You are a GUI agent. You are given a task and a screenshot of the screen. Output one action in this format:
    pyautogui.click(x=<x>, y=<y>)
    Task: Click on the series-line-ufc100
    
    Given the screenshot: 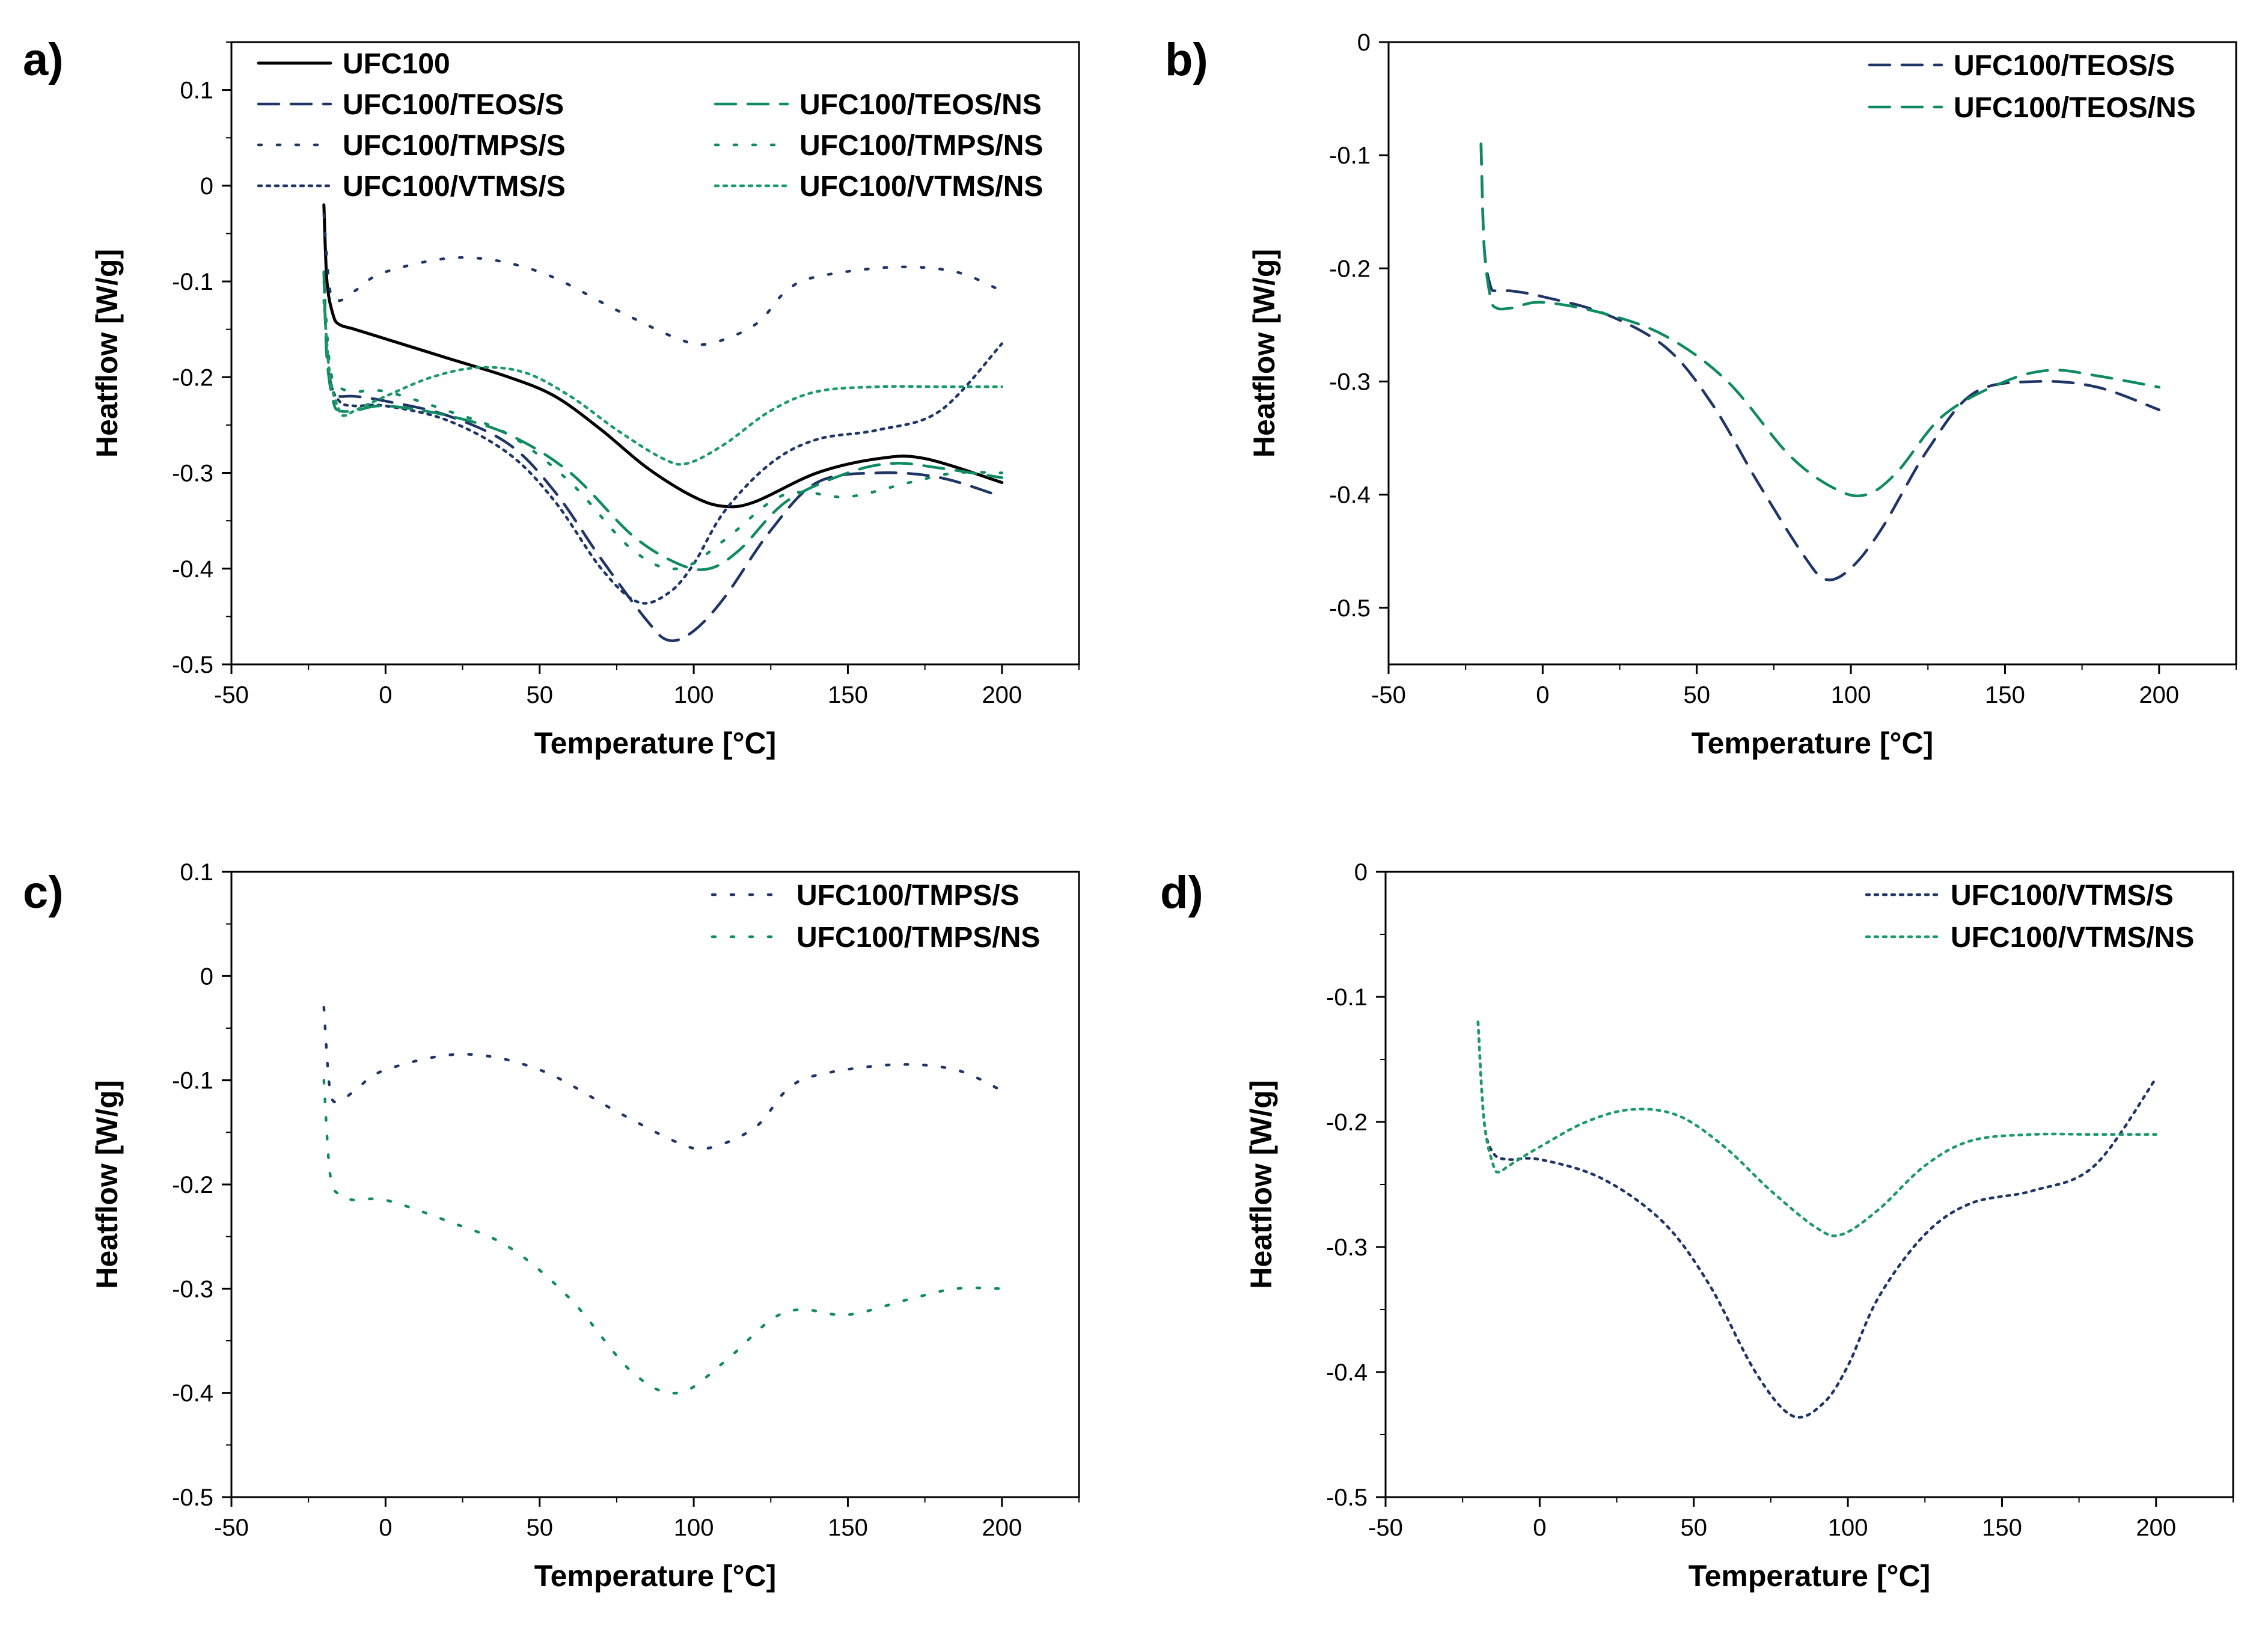 What is the action you would take?
    pyautogui.click(x=663, y=356)
    